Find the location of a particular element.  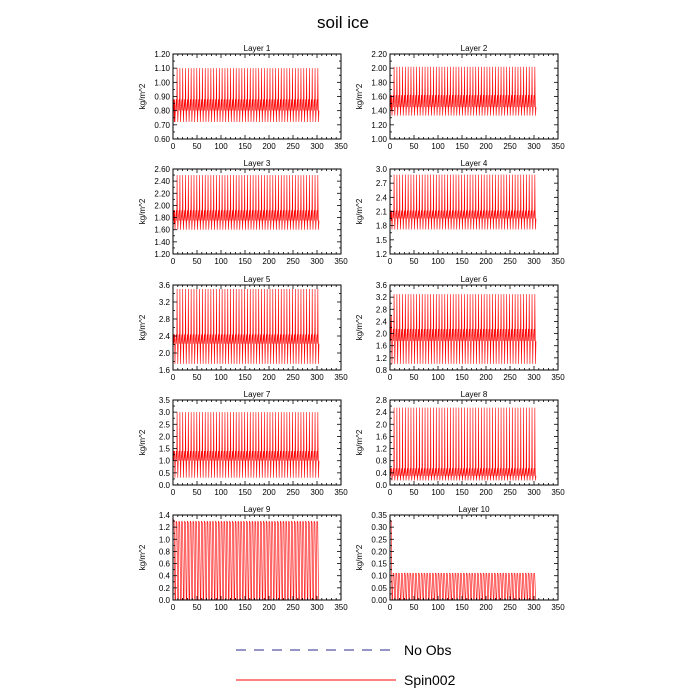

legend-label-spin002: Spin002 is located at coordinates (430, 680).